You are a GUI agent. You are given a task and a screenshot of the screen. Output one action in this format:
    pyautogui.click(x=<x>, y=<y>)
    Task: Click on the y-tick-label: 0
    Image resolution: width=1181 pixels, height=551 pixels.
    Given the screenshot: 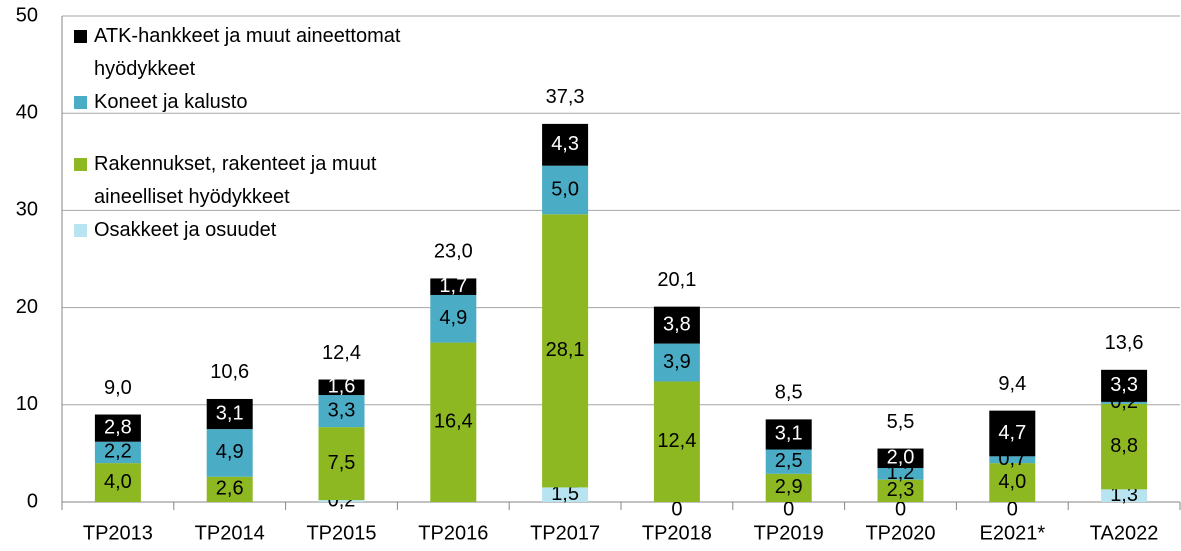 What is the action you would take?
    pyautogui.click(x=32, y=501)
    